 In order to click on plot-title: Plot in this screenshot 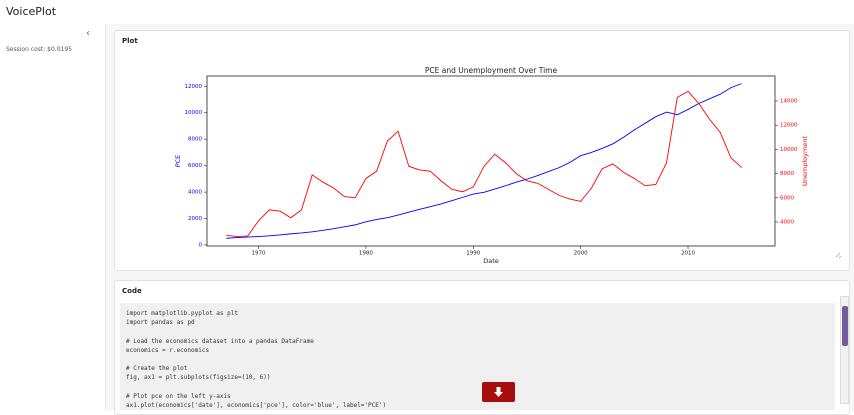, I will do `click(130, 41)`.